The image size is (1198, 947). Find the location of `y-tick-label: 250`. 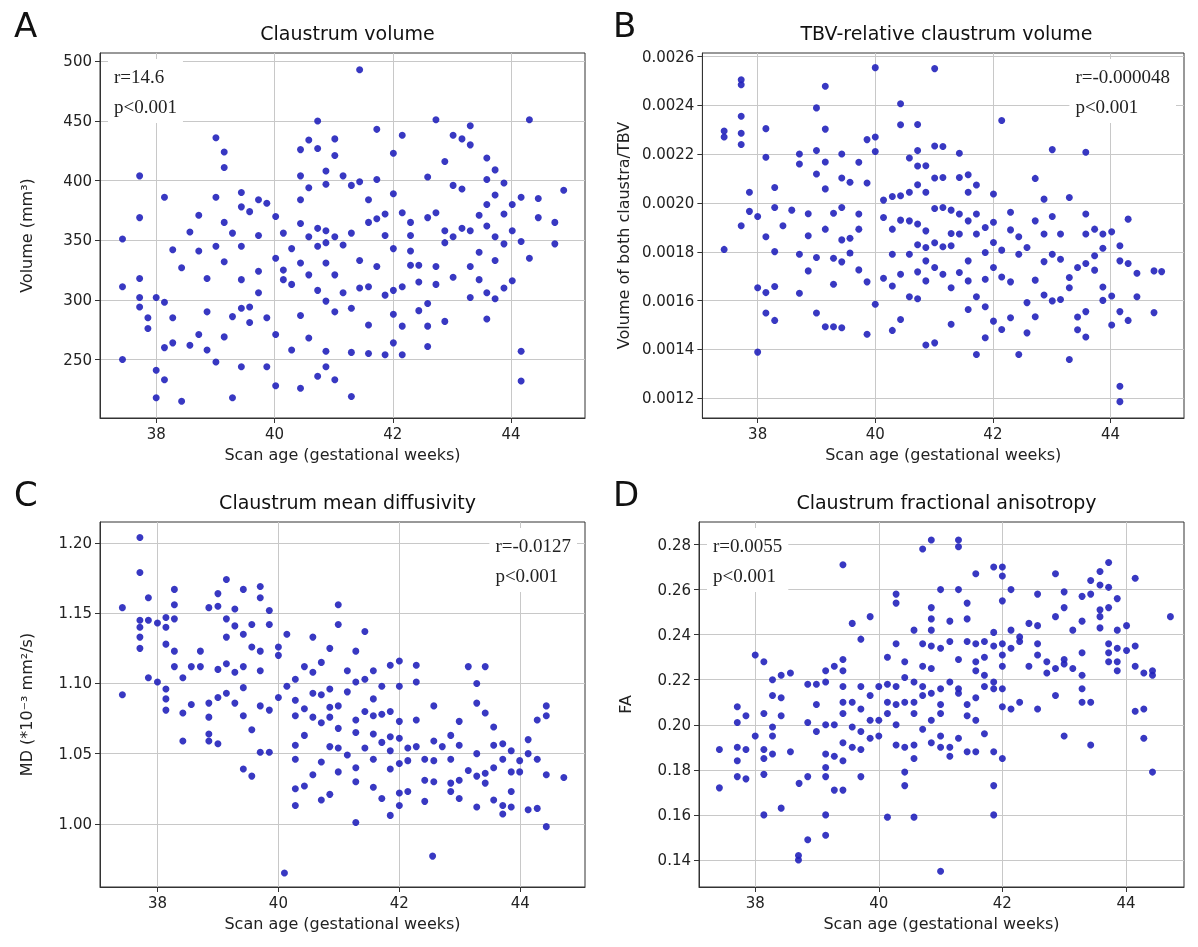

y-tick-label: 250 is located at coordinates (77, 359).